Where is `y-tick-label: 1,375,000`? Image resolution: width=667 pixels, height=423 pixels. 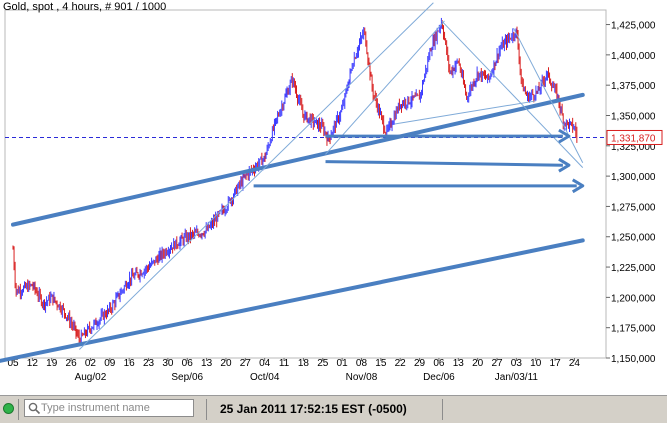
y-tick-label: 1,375,000 is located at coordinates (633, 86).